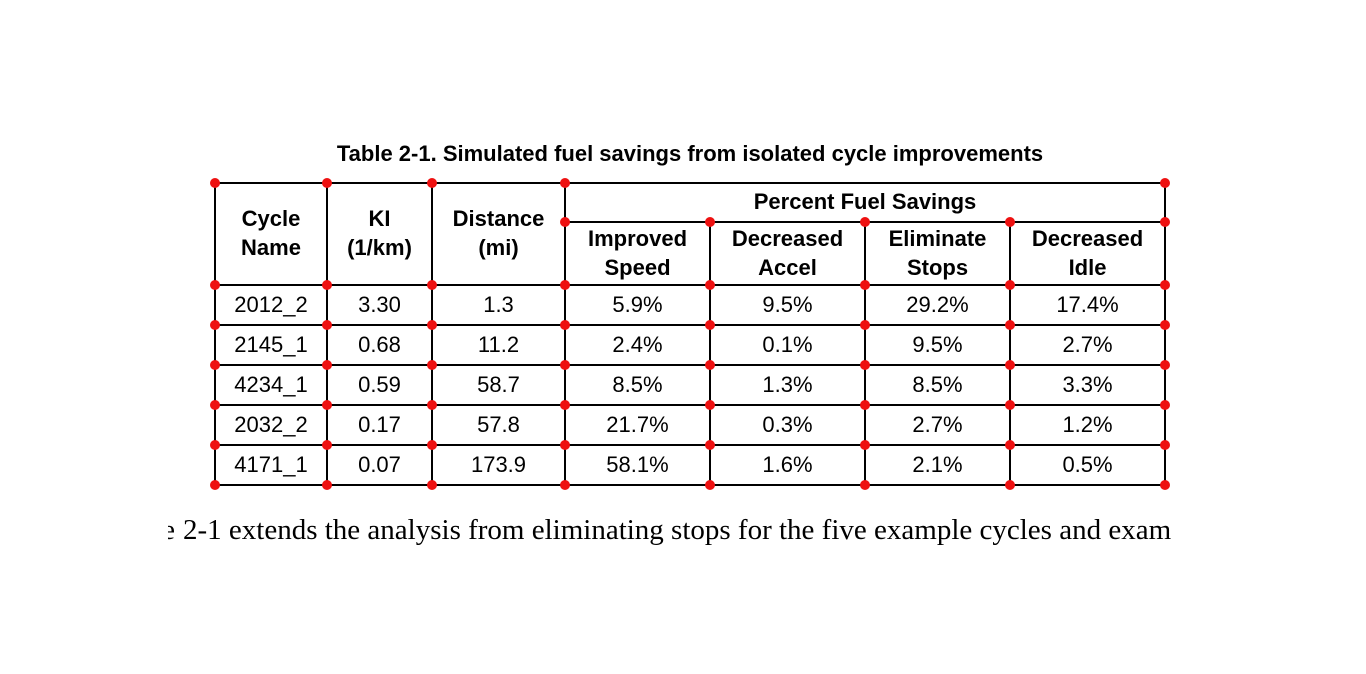 The height and width of the screenshot is (674, 1366). I want to click on table-row: 2012_2 3.30 1.3 5.9% 9.5% 29.2% 17.4%, so click(690, 305).